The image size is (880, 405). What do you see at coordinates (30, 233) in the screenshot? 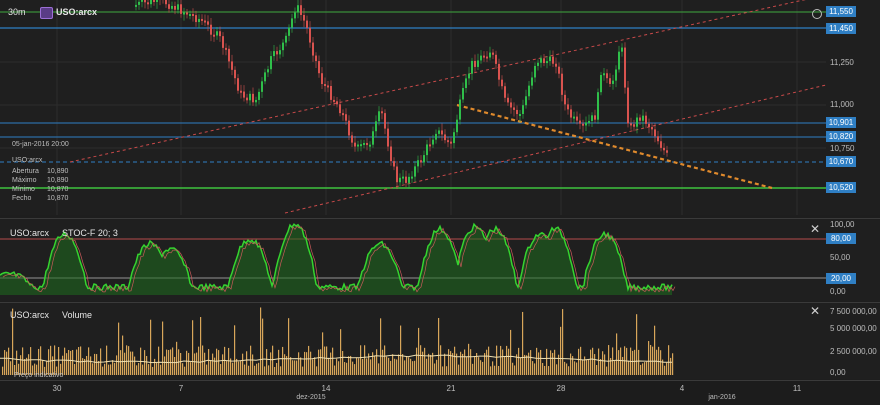
I see `stoch-symbol: USO:arcx` at bounding box center [30, 233].